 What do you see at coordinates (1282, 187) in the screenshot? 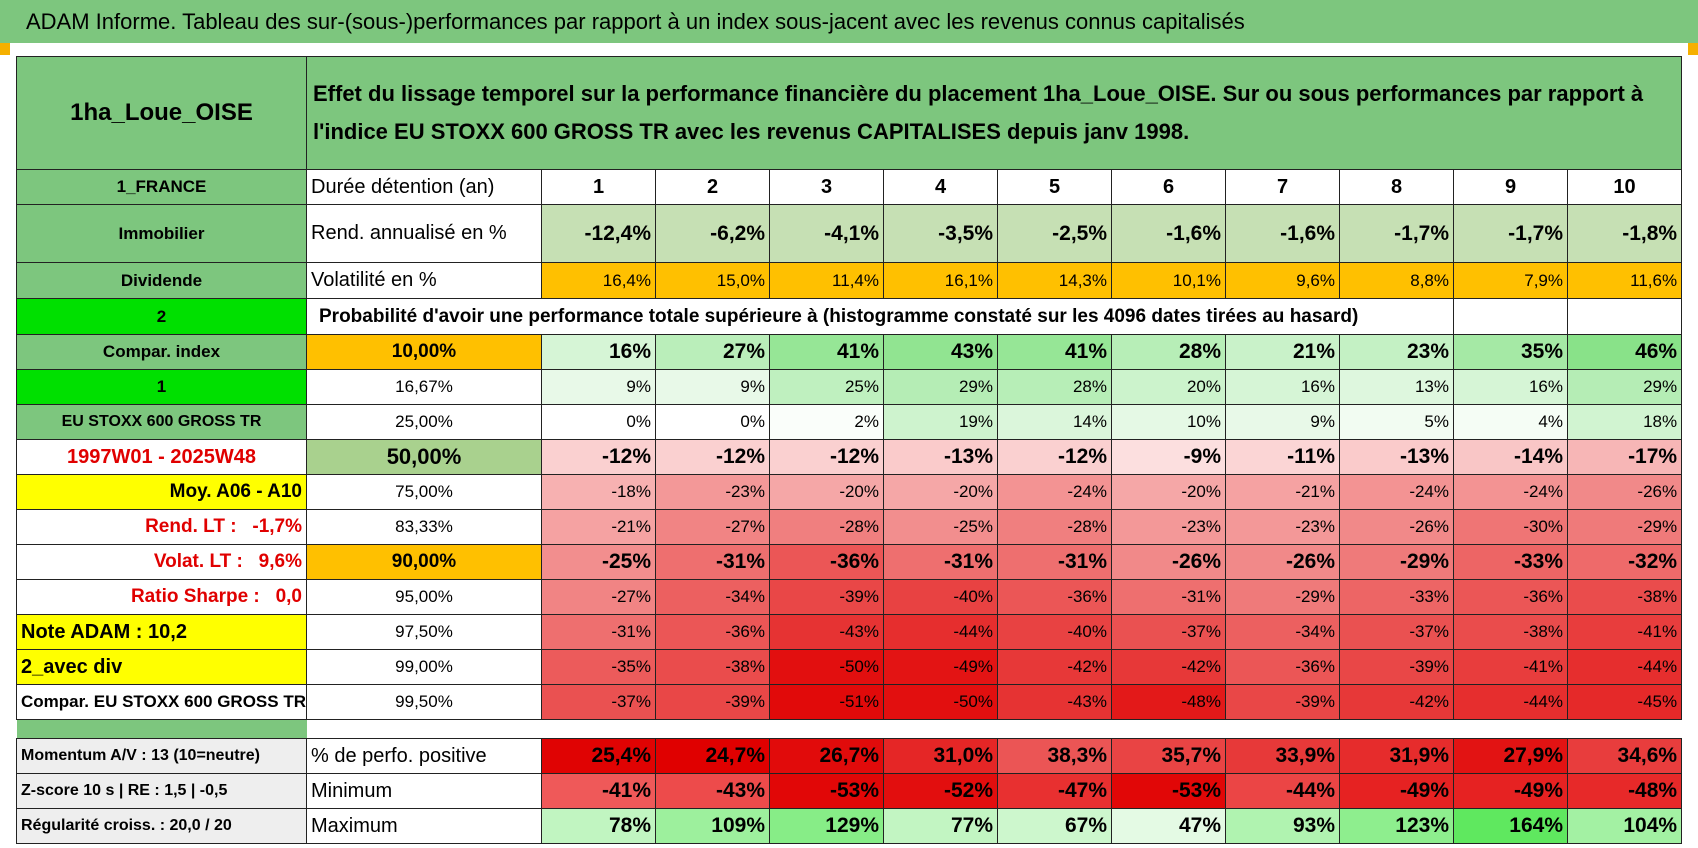
I see `value-cell: 7` at bounding box center [1282, 187].